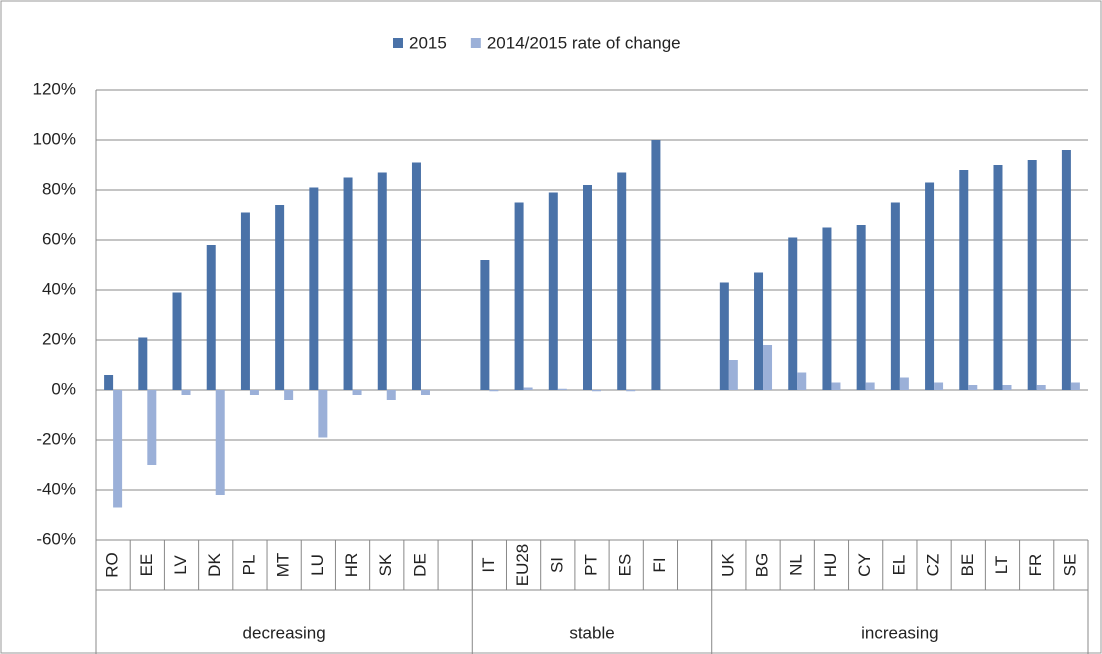 This screenshot has height=654, width=1102. What do you see at coordinates (56, 538) in the screenshot?
I see `y-tick-label: -60%` at bounding box center [56, 538].